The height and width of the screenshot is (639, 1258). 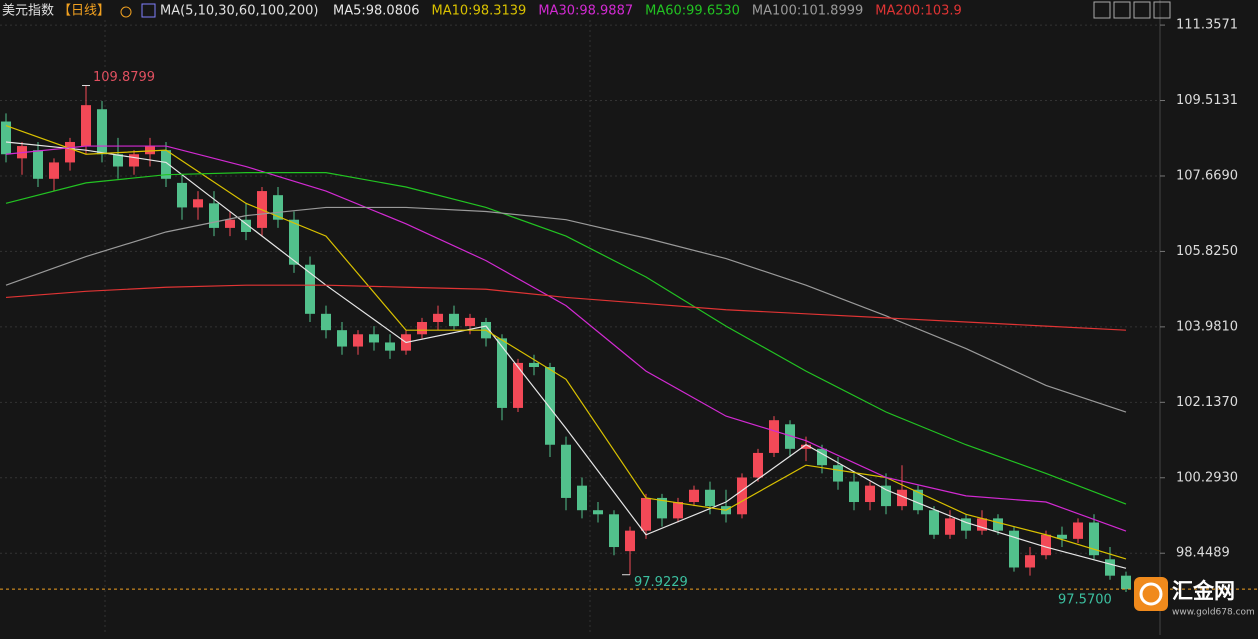 What do you see at coordinates (1207, 326) in the screenshot?
I see `y-tick-label: 103.9810` at bounding box center [1207, 326].